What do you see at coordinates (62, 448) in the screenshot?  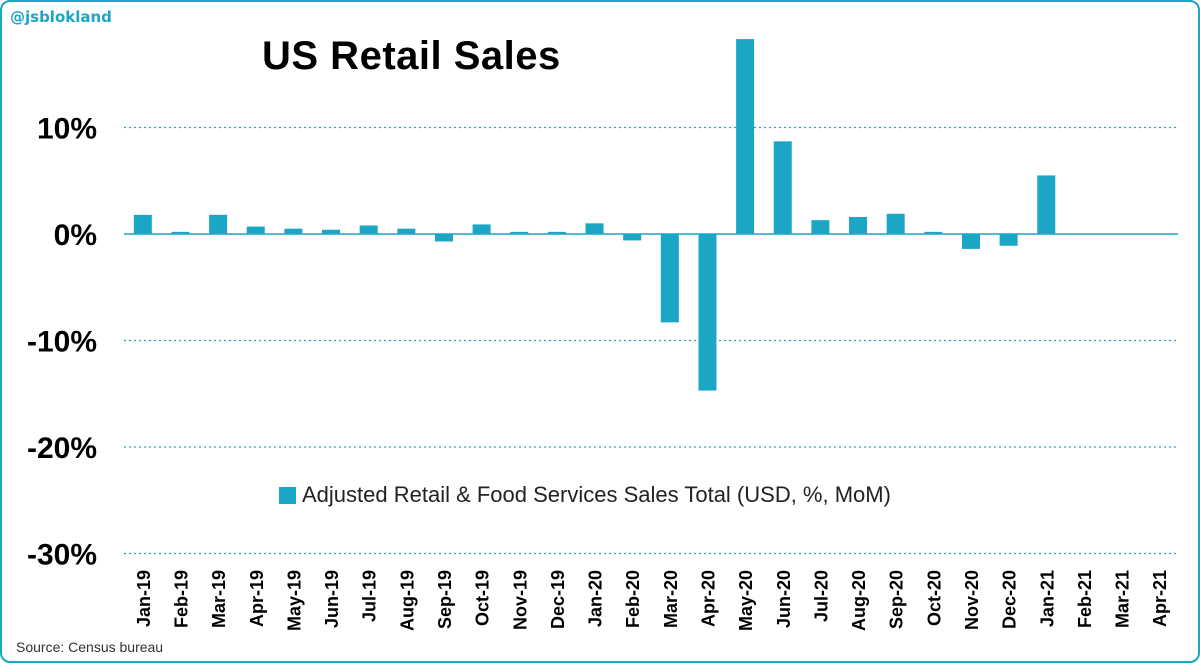 I see `y-tick-label: -20%` at bounding box center [62, 448].